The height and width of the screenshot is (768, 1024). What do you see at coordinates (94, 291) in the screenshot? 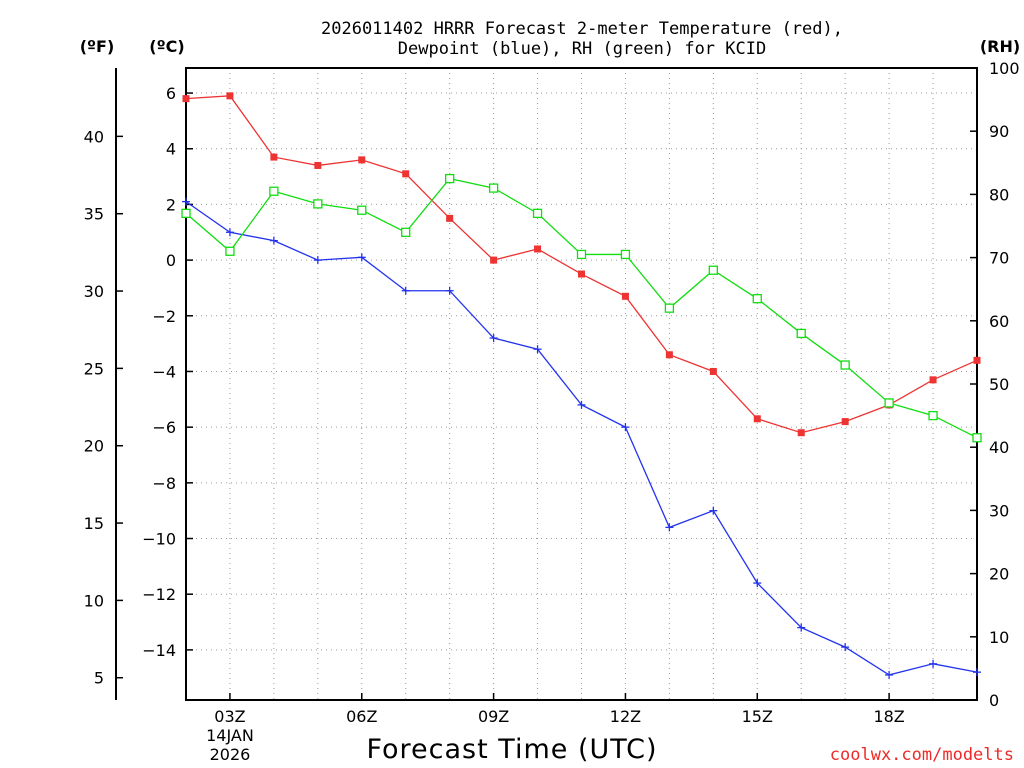
I see `fahrenheit-tick-label: 30` at bounding box center [94, 291].